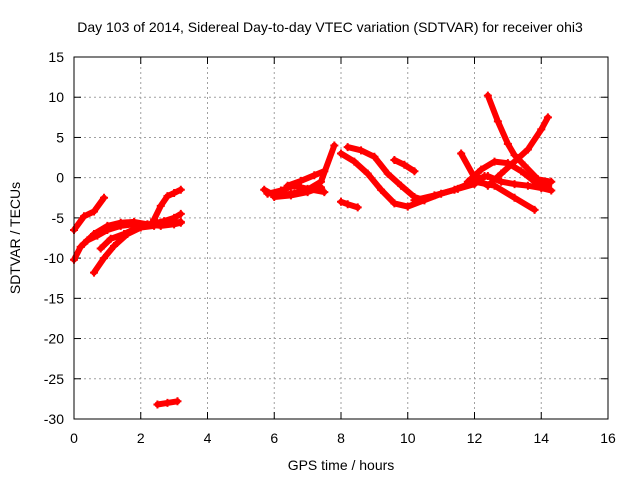 This screenshot has width=640, height=480. What do you see at coordinates (54, 258) in the screenshot?
I see `y-tick-label: -10` at bounding box center [54, 258].